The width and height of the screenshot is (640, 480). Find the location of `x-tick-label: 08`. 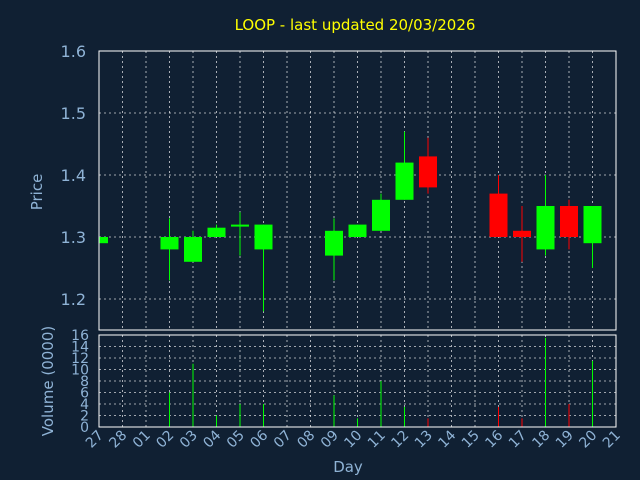

x-tick-label: 08 is located at coordinates (306, 440).